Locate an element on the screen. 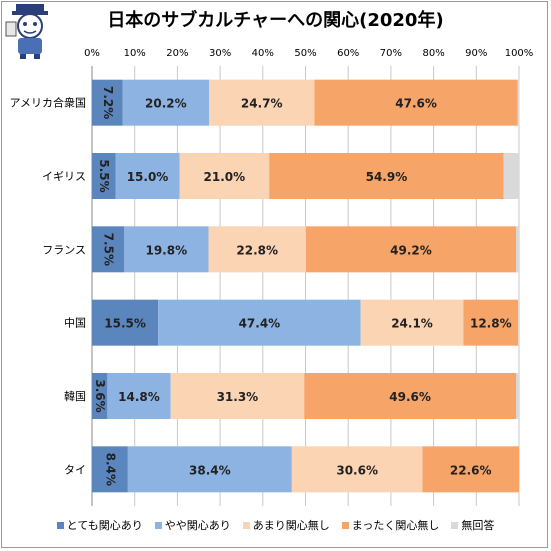  legend-label: とても関心あり is located at coordinates (104, 525).